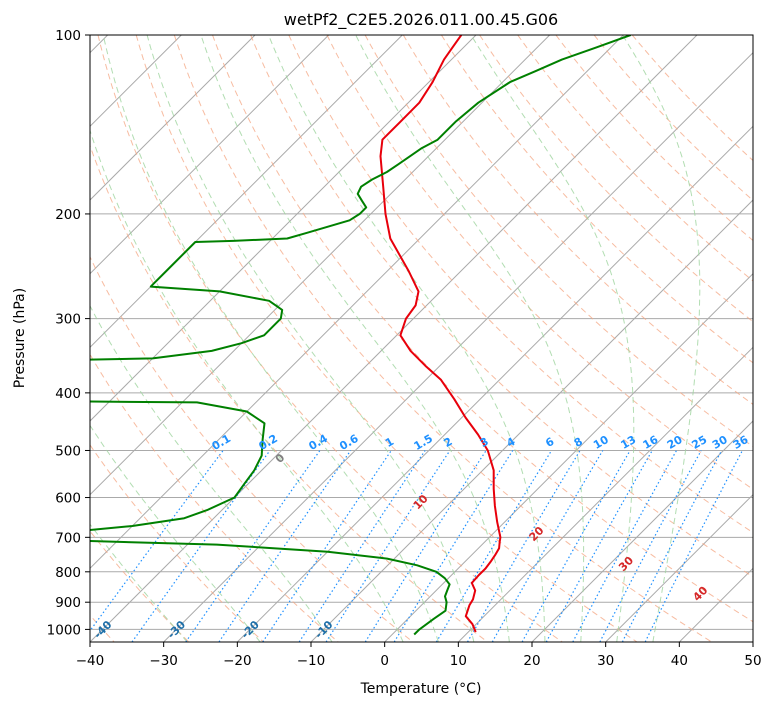  What do you see at coordinates (421, 20) in the screenshot?
I see `chart-title: wetPf2_C2E5.2026.011.00.45.G06` at bounding box center [421, 20].